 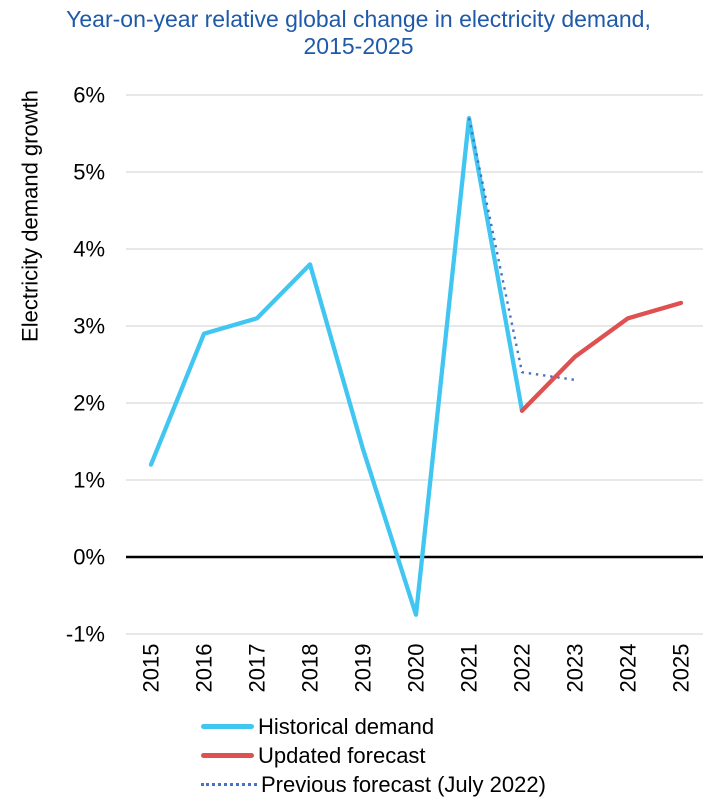 What do you see at coordinates (89, 402) in the screenshot?
I see `svg-text: 2%` at bounding box center [89, 402].